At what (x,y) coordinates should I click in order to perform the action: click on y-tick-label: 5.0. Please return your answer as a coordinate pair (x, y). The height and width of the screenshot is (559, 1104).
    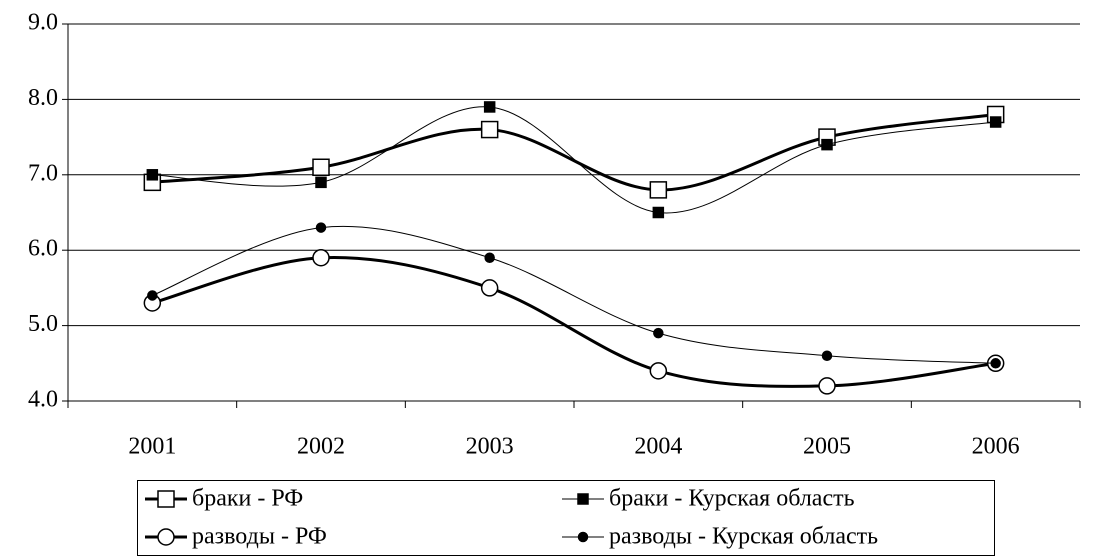
    Looking at the image, I should click on (43, 324).